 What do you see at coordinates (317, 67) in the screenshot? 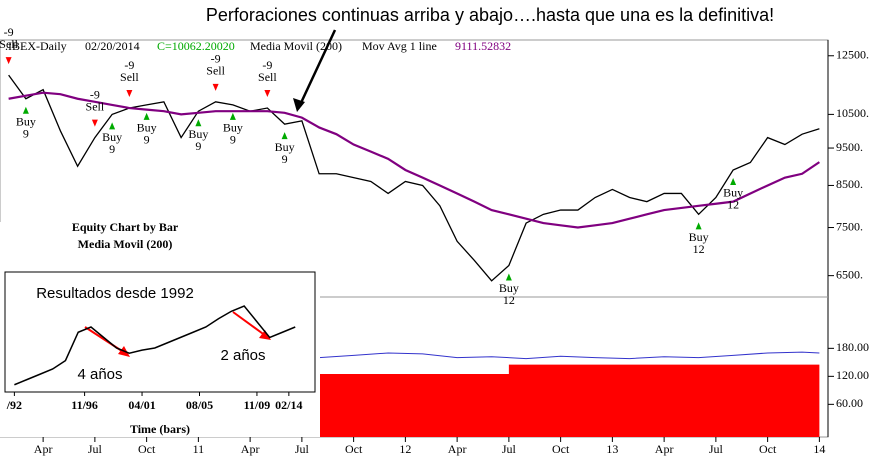
I see `annotation-arrow` at bounding box center [317, 67].